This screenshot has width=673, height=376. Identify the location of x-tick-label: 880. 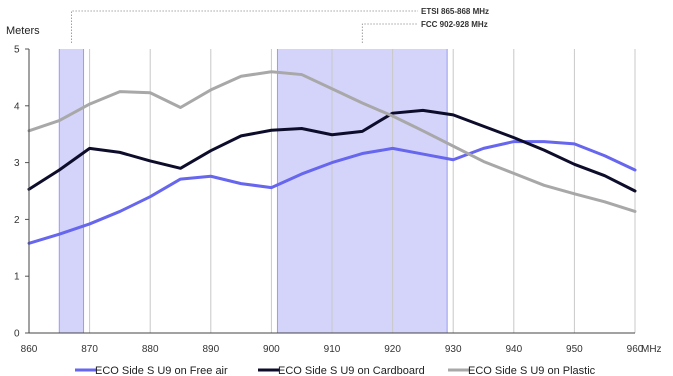
(150, 349).